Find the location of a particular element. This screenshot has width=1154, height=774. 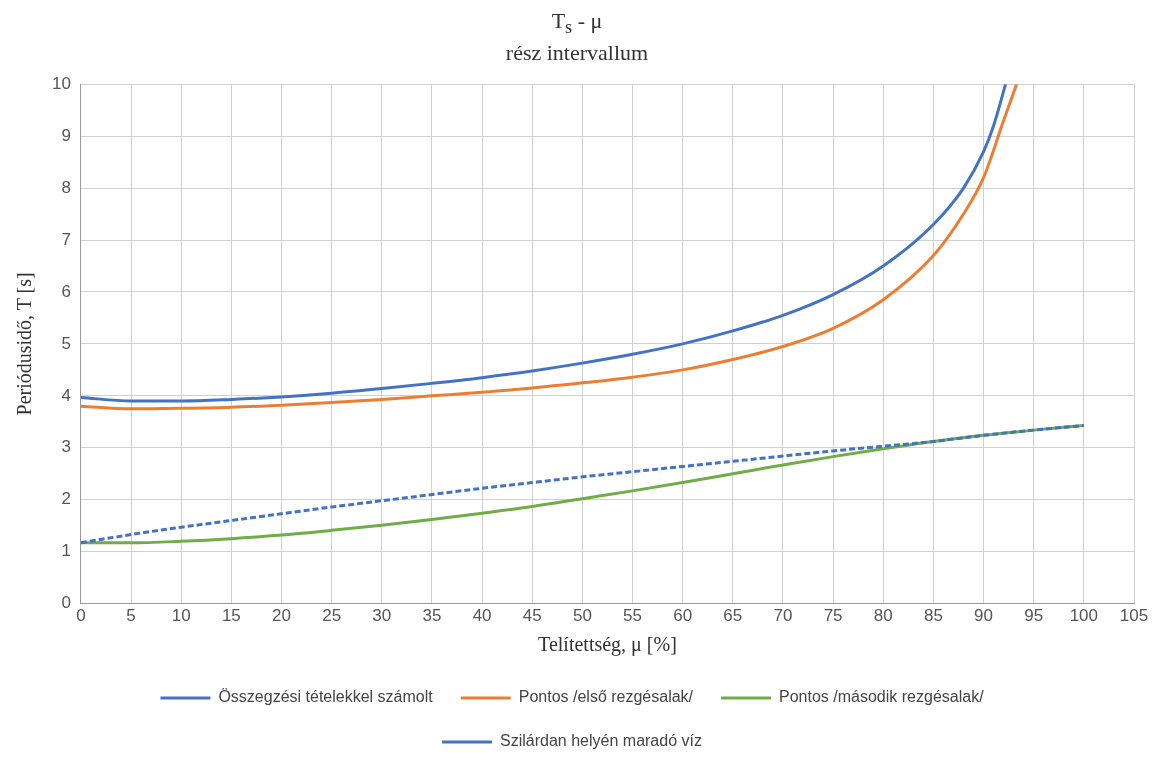

x-tick-label: 55 is located at coordinates (632, 616).